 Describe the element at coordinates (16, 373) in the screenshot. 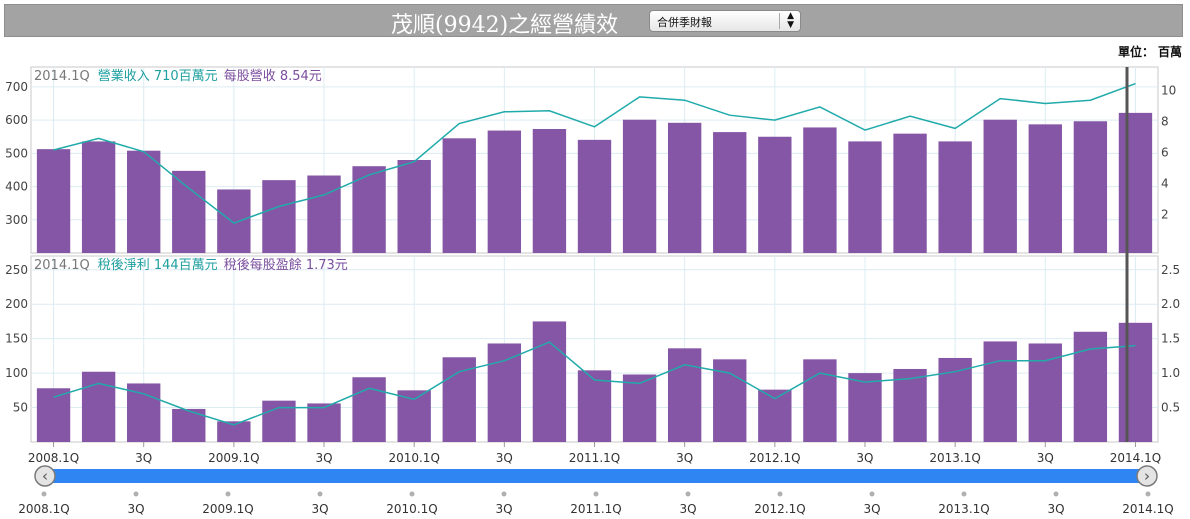

I see `earnings-left-tick-label: 100` at that location.